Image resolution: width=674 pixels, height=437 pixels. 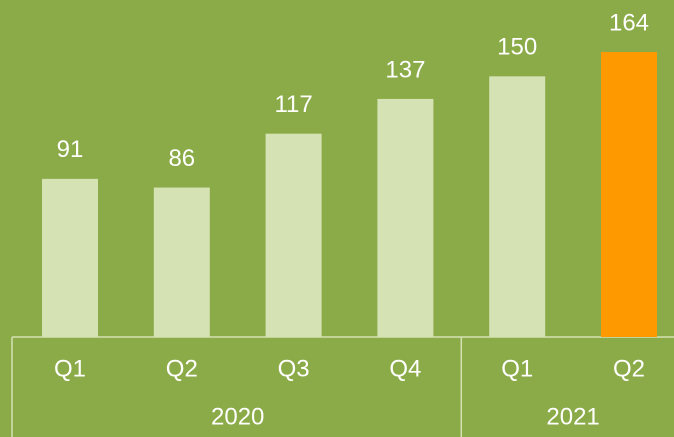 What do you see at coordinates (70, 149) in the screenshot?
I see `value-label: 91` at bounding box center [70, 149].